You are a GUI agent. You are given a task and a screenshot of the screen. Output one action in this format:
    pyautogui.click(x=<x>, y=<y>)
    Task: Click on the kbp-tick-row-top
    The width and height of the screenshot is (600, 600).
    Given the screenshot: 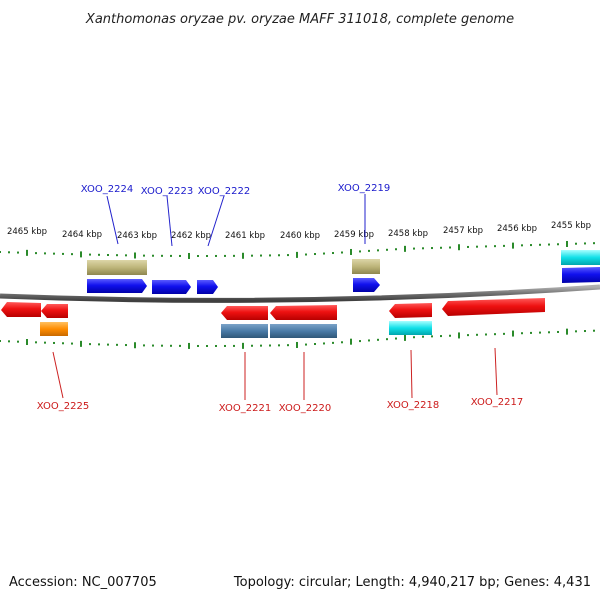 What is the action you would take?
    pyautogui.click(x=297, y=249)
    